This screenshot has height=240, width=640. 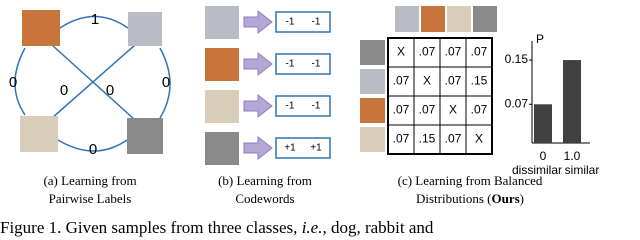 What do you see at coordinates (582, 170) in the screenshot?
I see `category-name: similar` at bounding box center [582, 170].